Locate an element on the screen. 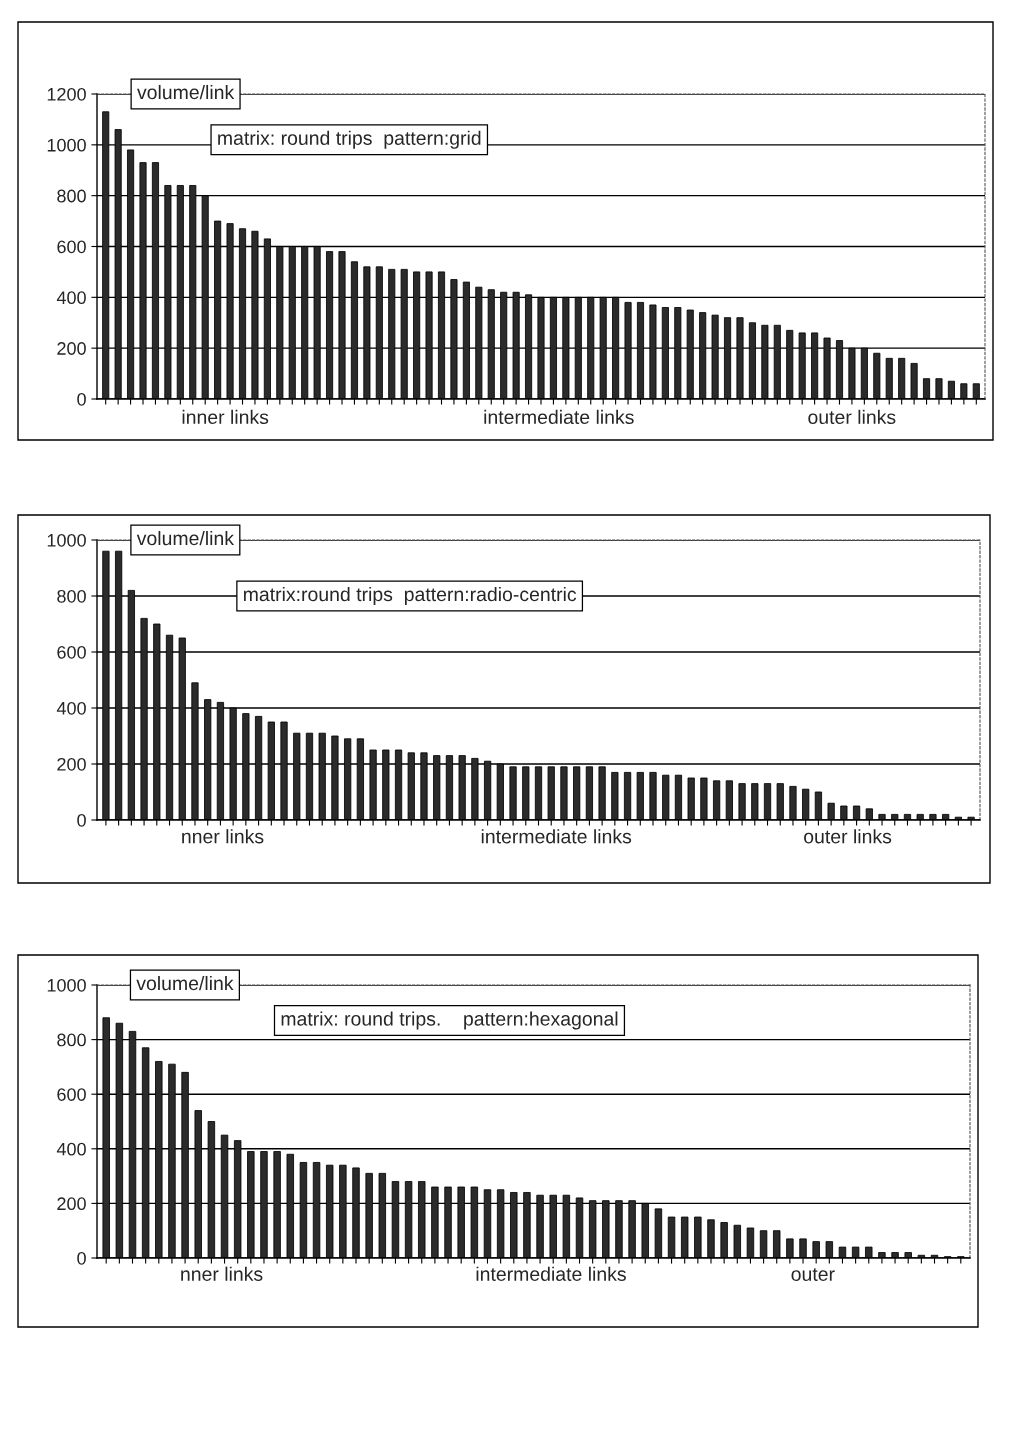 The width and height of the screenshot is (1016, 1440). text: inner links is located at coordinates (225, 417).